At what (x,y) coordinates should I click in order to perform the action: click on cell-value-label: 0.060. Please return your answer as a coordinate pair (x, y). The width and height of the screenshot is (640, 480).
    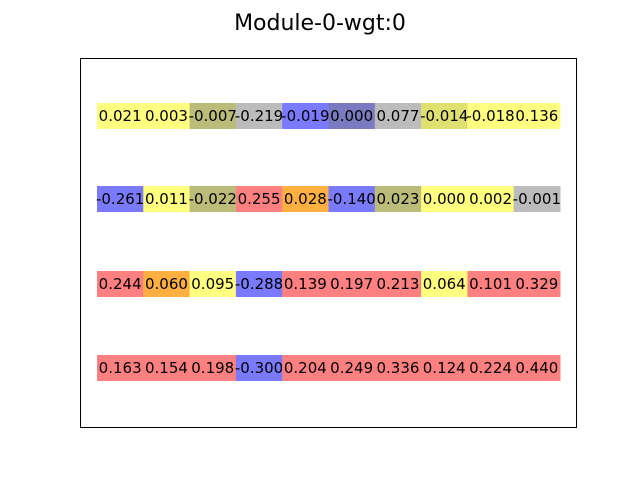
    Looking at the image, I should click on (166, 284).